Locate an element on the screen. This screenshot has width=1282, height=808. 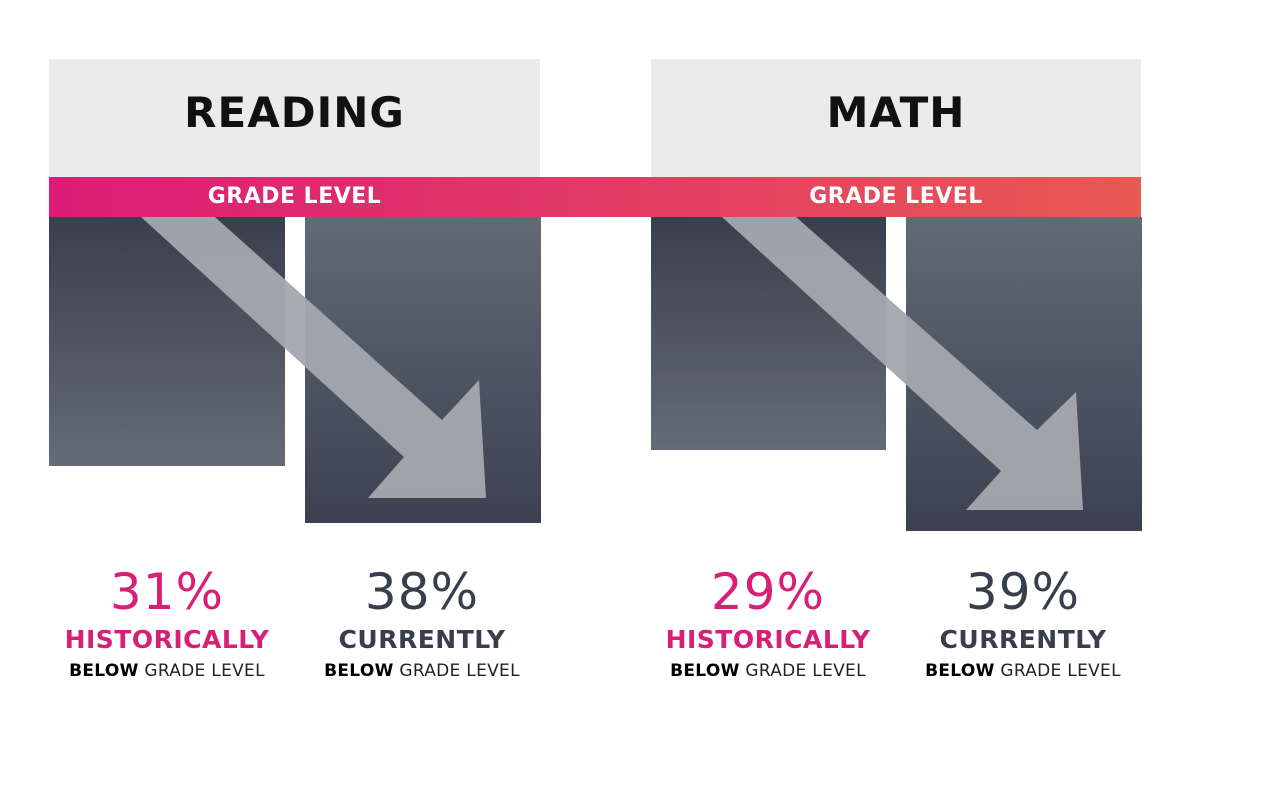
math-historical-label: HISTORICALLY is located at coordinates (768, 639).